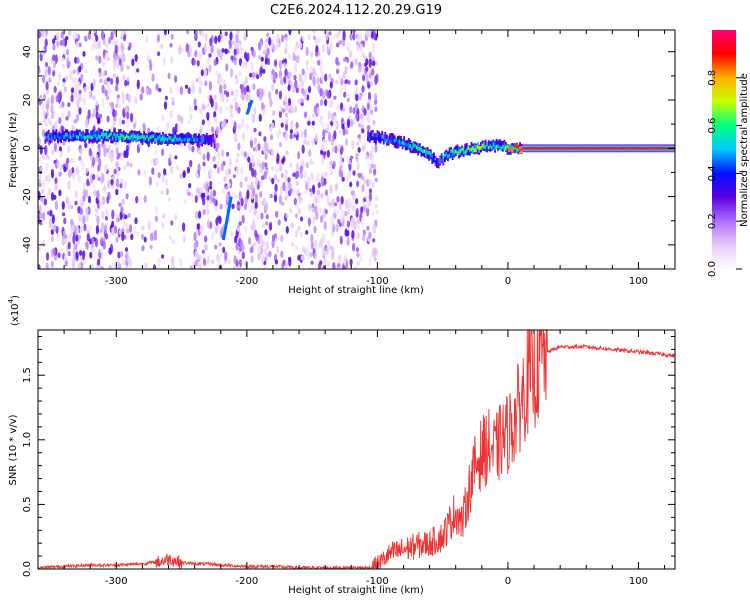 The height and width of the screenshot is (600, 750). Describe the element at coordinates (27, 569) in the screenshot. I see `y-tick-label: 0.0` at that location.